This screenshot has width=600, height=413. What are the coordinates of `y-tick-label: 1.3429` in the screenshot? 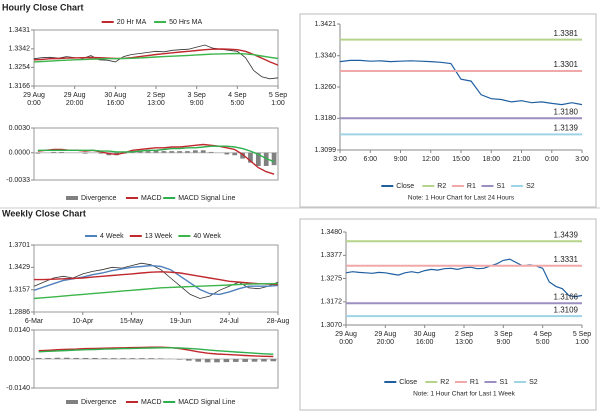 It's located at (20, 267).